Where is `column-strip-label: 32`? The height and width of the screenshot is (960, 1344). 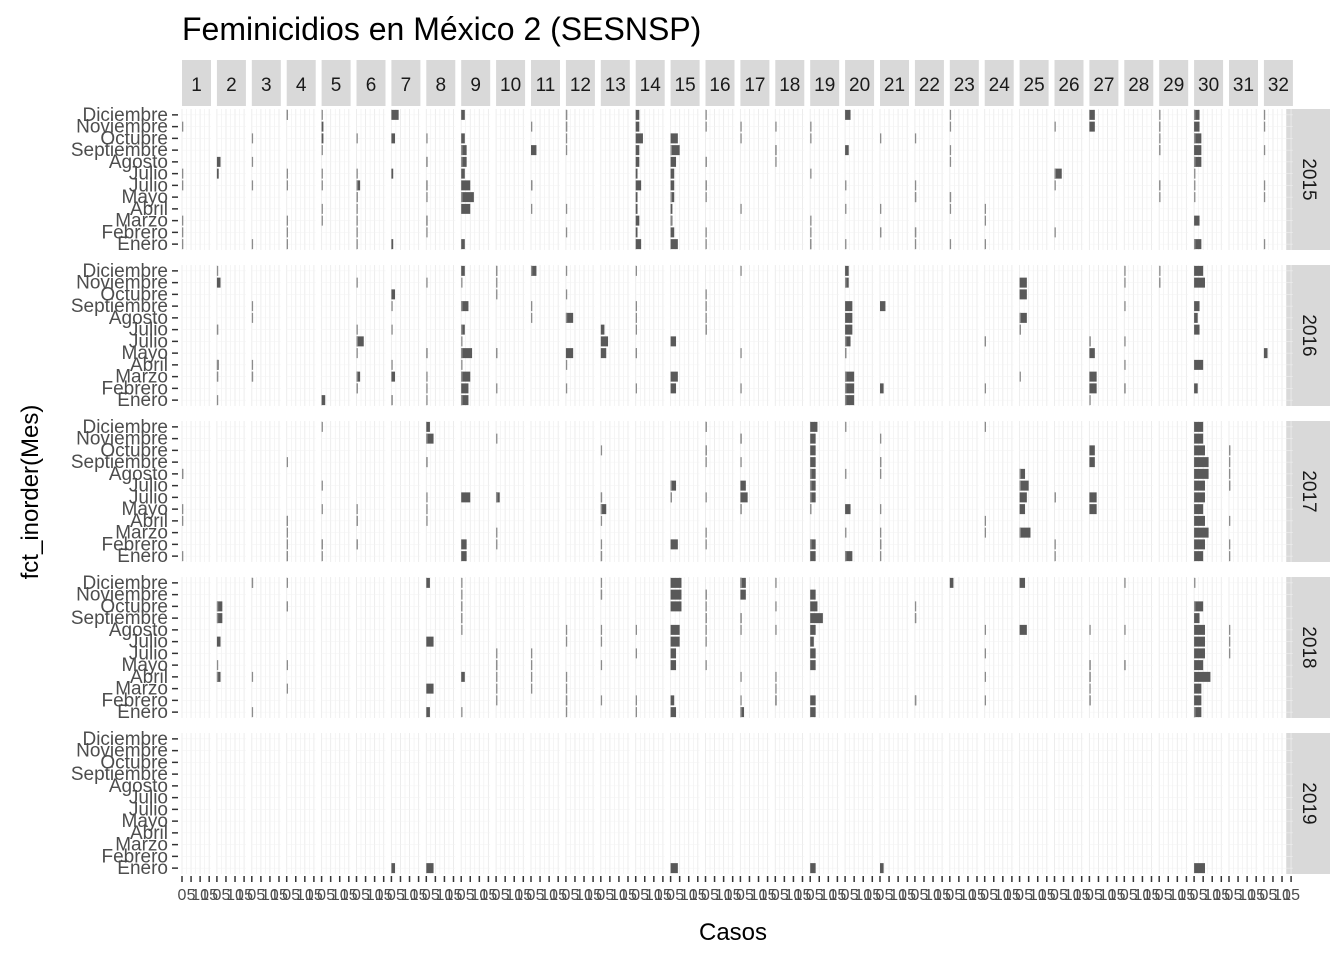 column-strip-label: 32 is located at coordinates (1278, 85).